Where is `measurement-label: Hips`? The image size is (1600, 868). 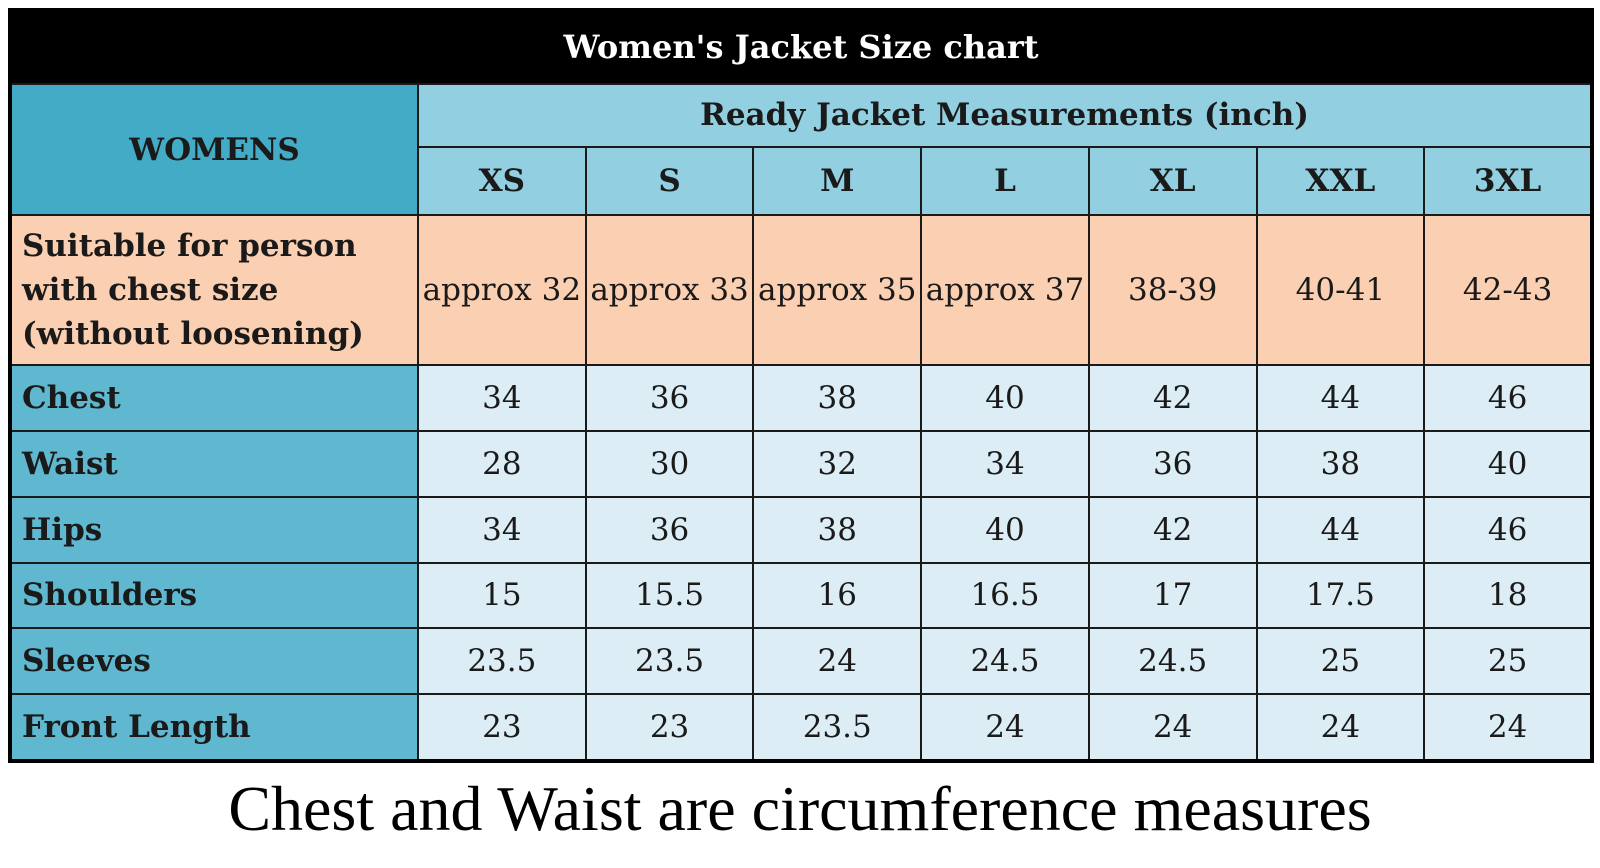 measurement-label: Hips is located at coordinates (214, 529).